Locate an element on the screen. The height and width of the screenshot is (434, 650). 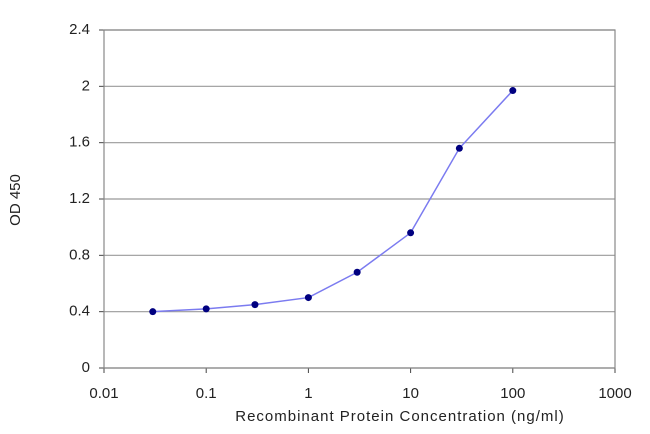
y-tick-label: 0 is located at coordinates (86, 367).